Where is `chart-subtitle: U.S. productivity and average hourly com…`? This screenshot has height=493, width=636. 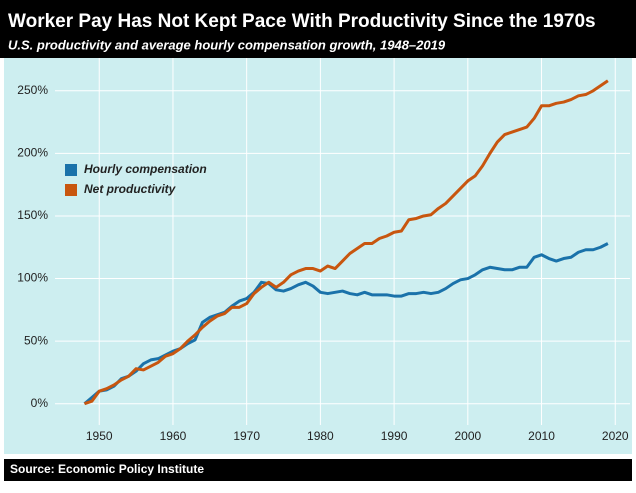 chart-subtitle: U.S. productivity and average hourly com… is located at coordinates (227, 44).